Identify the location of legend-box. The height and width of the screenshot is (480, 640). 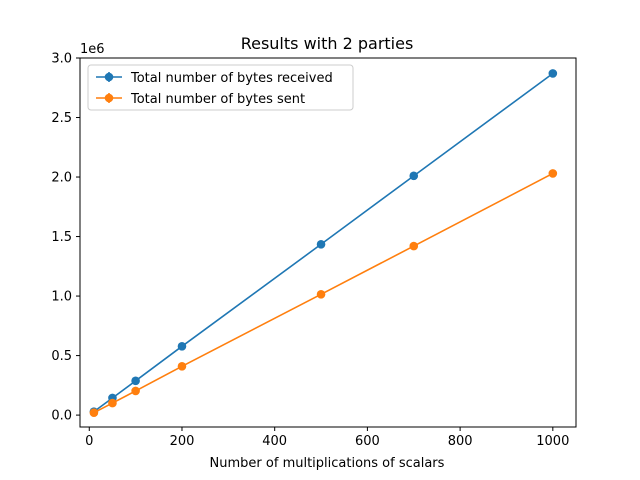
(220, 87).